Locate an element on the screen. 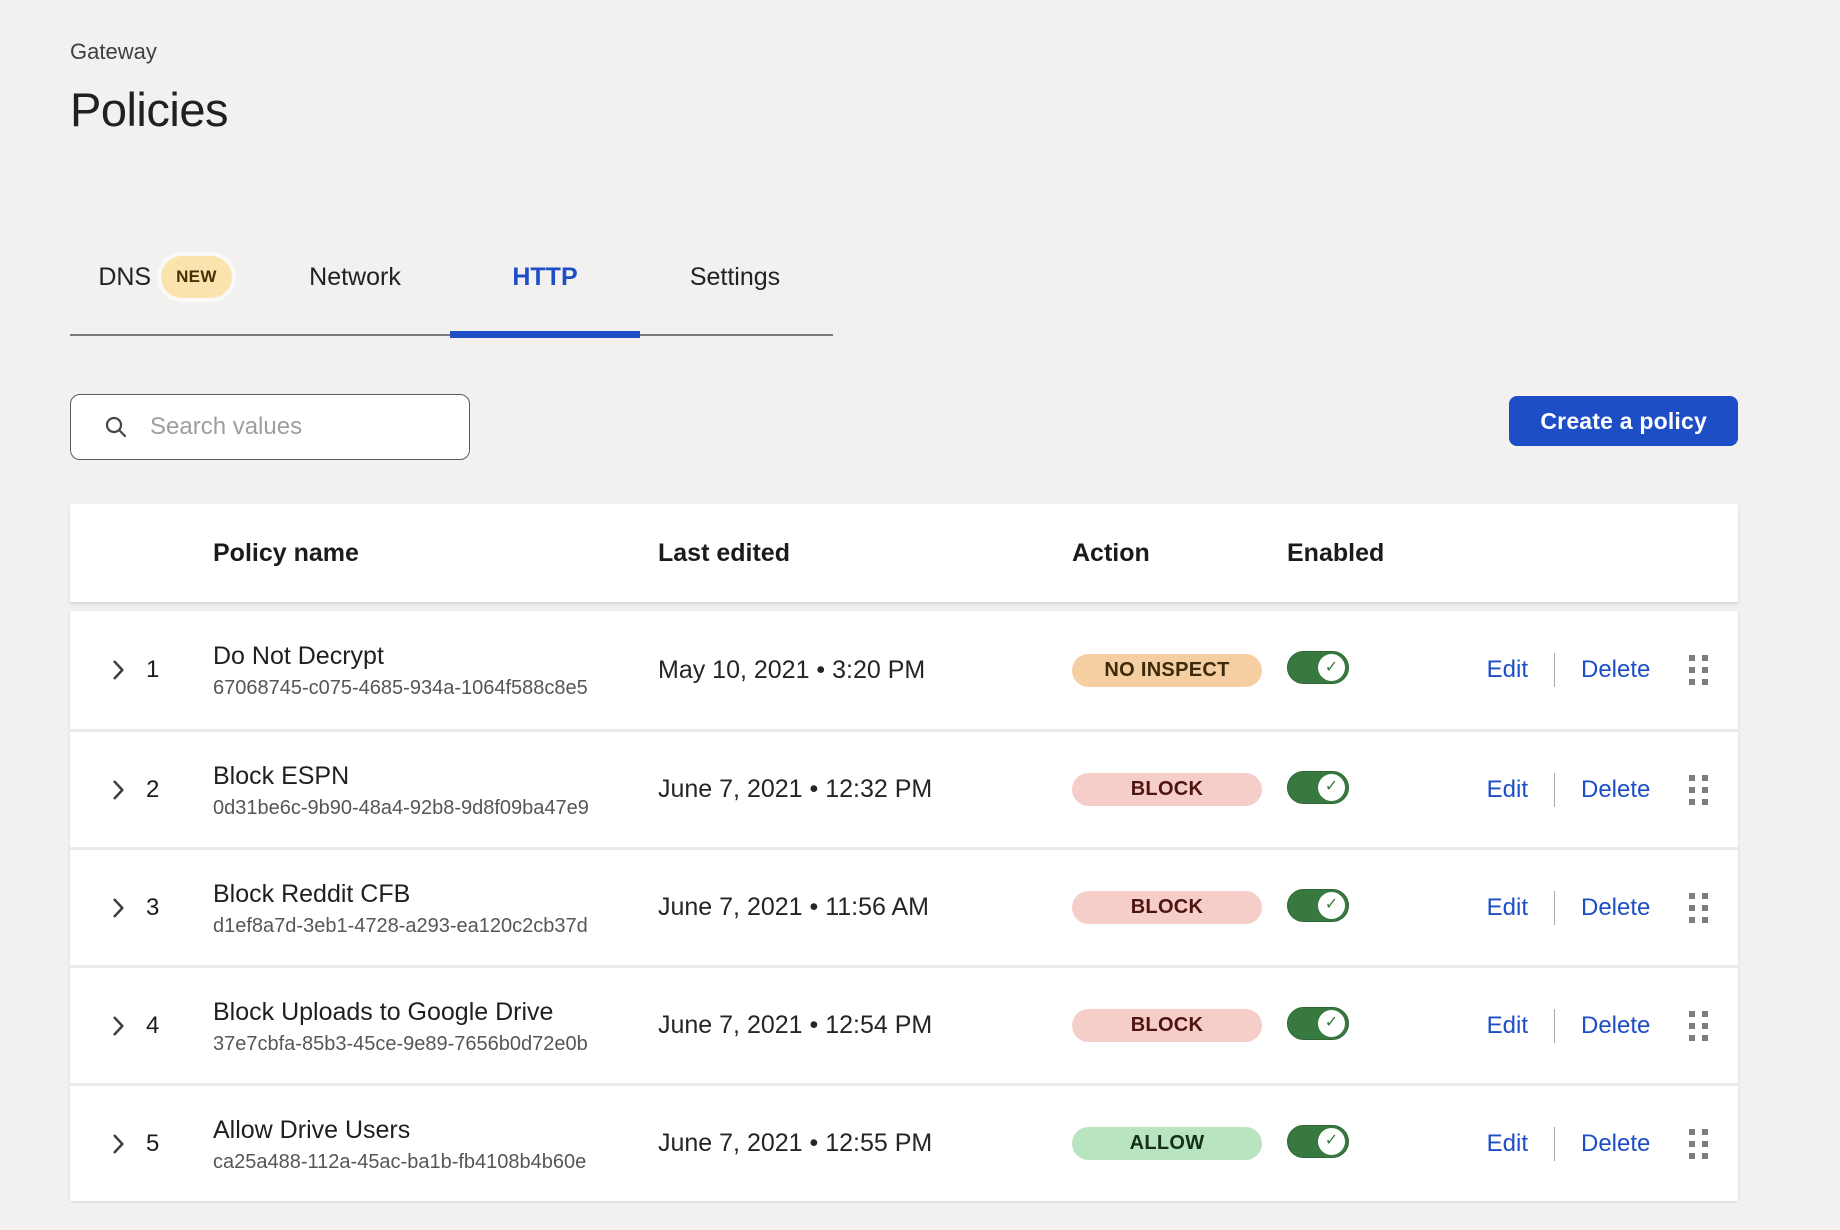  breadcrumb: Gateway is located at coordinates (113, 51).